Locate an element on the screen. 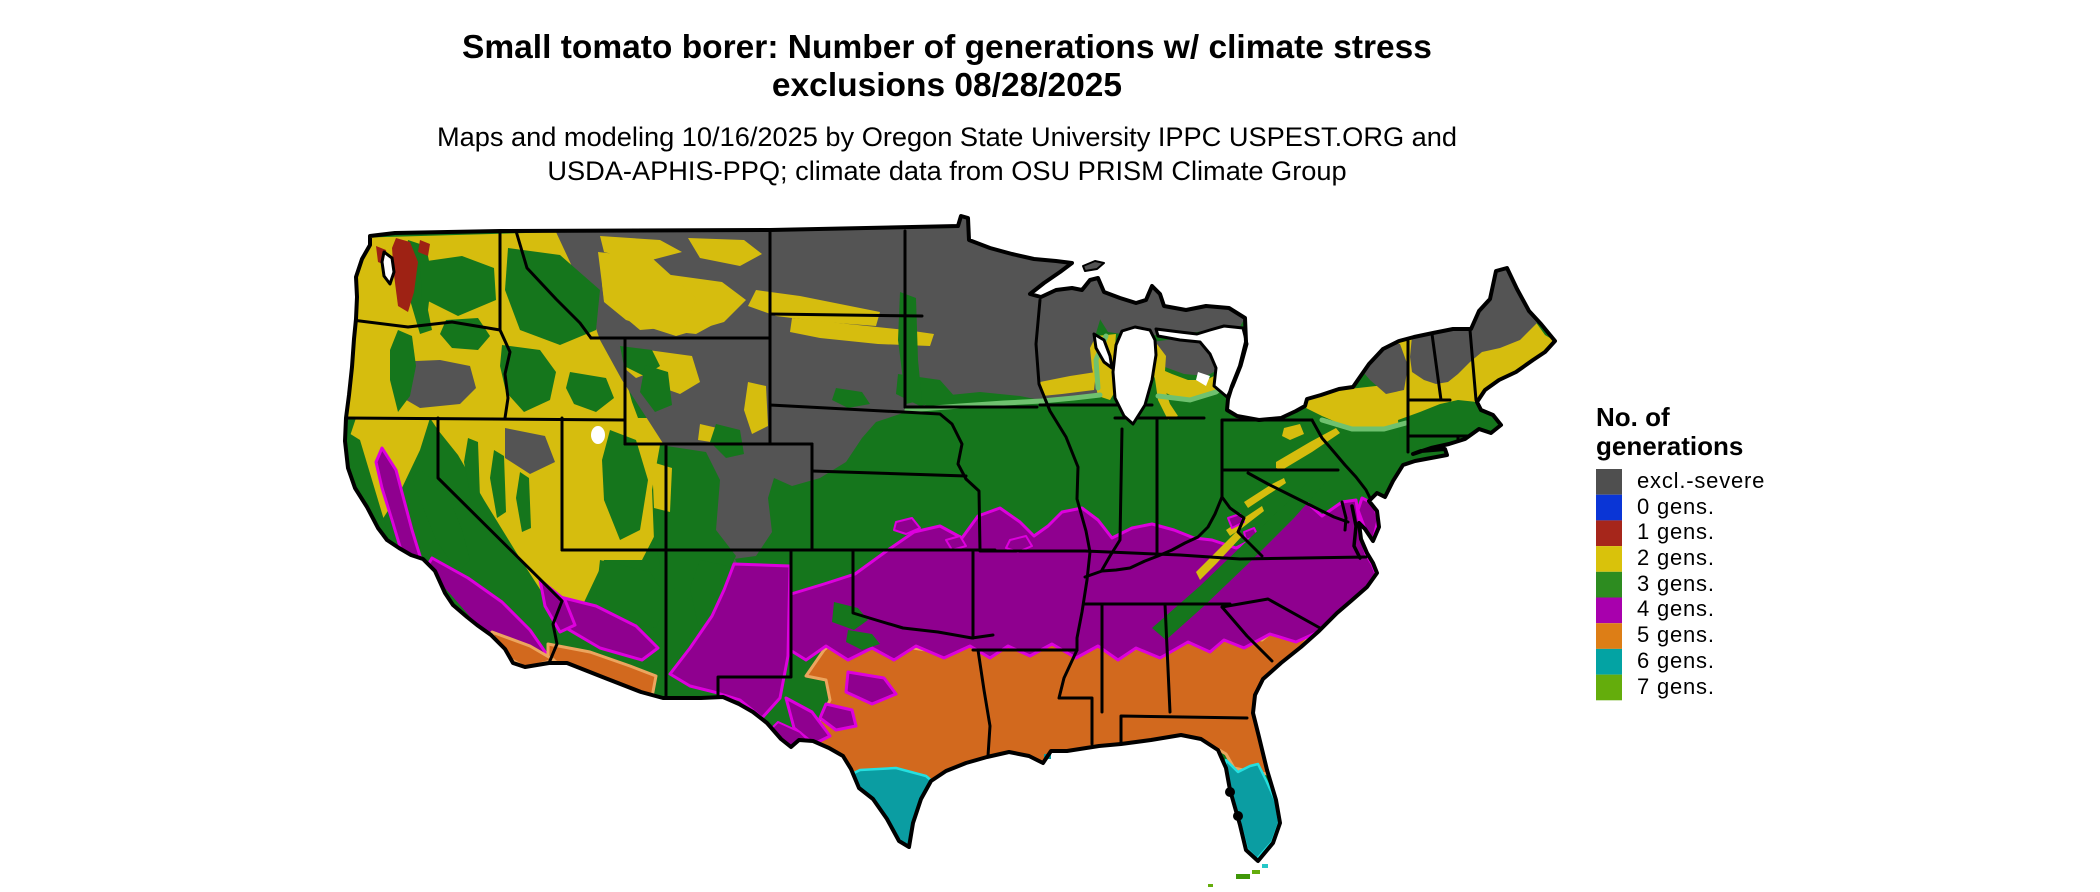  svg-text: 4 gens. is located at coordinates (1676, 608).